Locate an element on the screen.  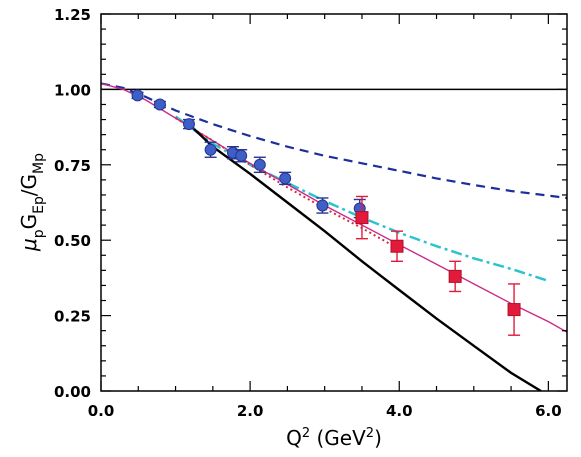
x-tick-label: 2.0 is located at coordinates (250, 411).